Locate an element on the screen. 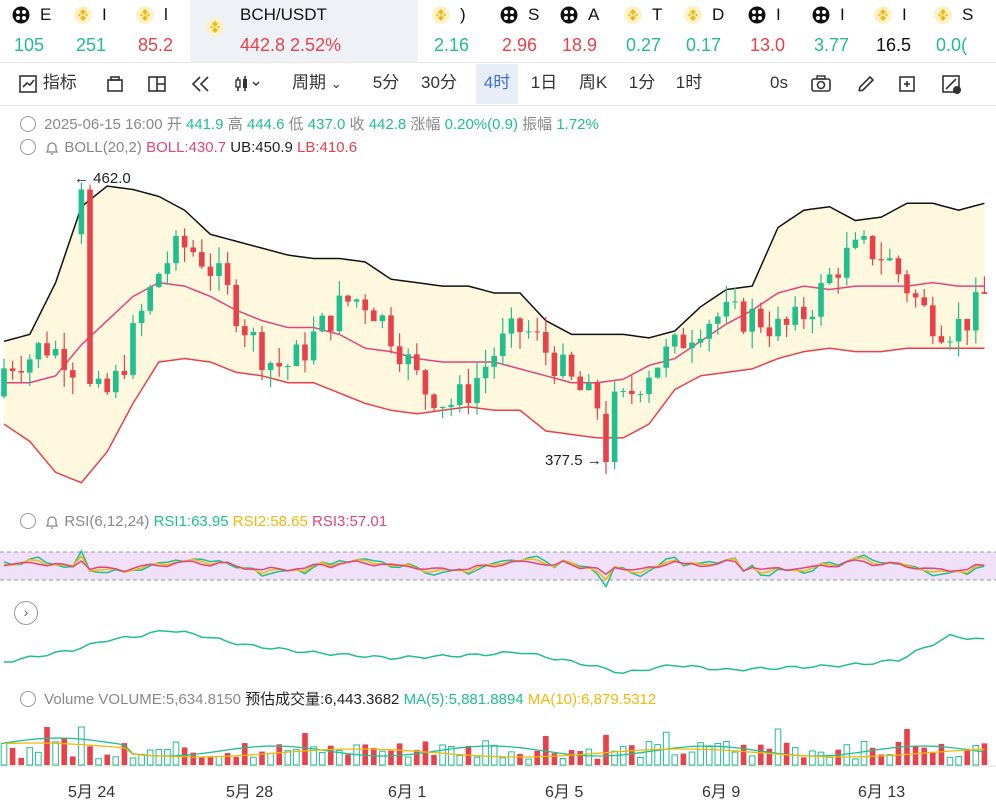  interval-tab: 5分 is located at coordinates (386, 82).